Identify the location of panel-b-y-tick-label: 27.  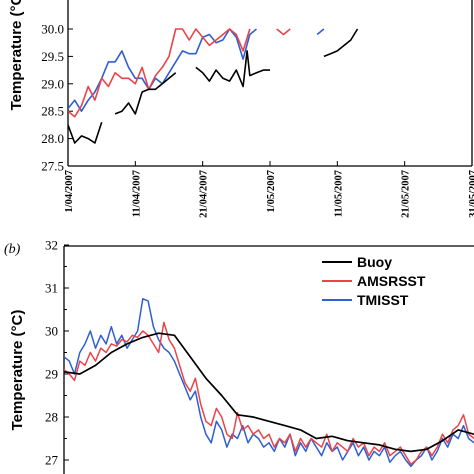
(52, 460).